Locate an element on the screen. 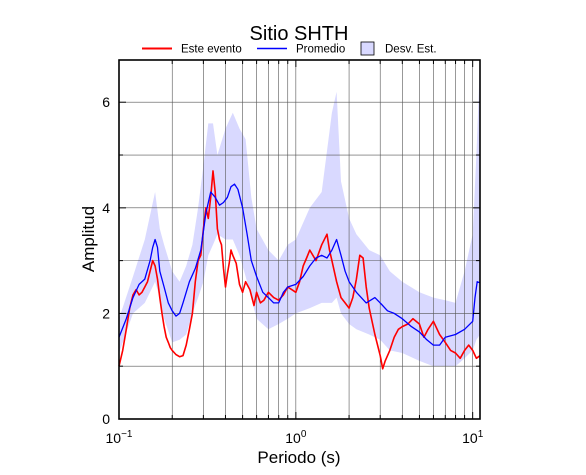  legend-label-promedio: Promedio is located at coordinates (320, 50).